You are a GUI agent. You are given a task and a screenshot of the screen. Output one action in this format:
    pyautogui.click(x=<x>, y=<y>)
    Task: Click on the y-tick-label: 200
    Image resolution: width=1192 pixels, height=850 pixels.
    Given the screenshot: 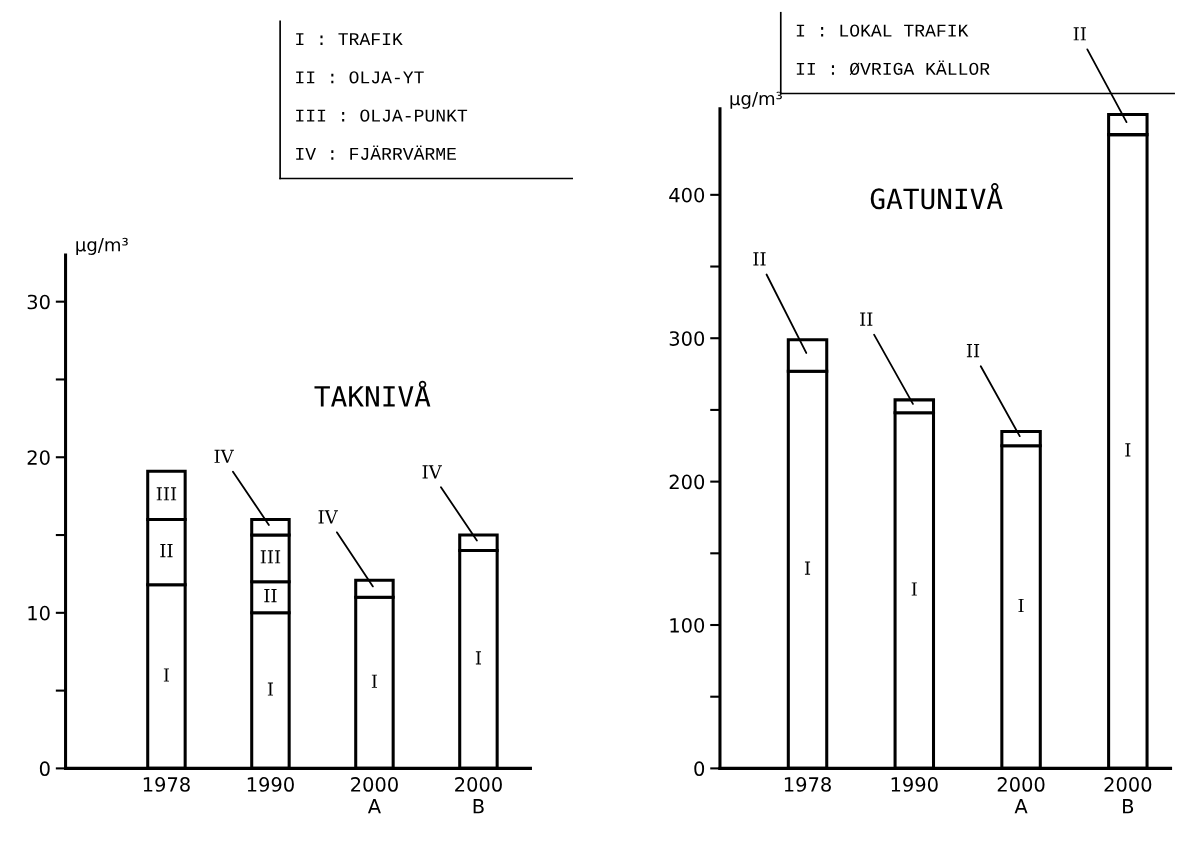 What is the action you would take?
    pyautogui.click(x=687, y=482)
    